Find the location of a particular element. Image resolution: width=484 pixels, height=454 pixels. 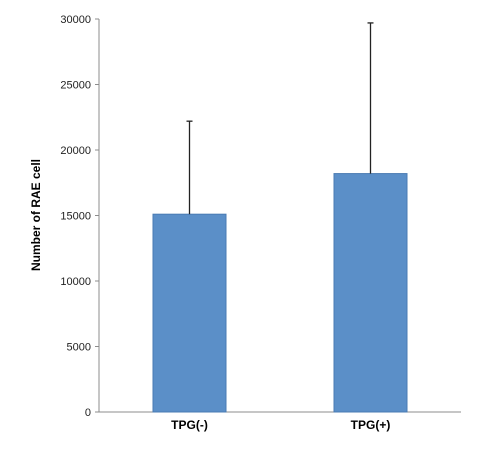

y-tick-label: 25000 is located at coordinates (75, 86).